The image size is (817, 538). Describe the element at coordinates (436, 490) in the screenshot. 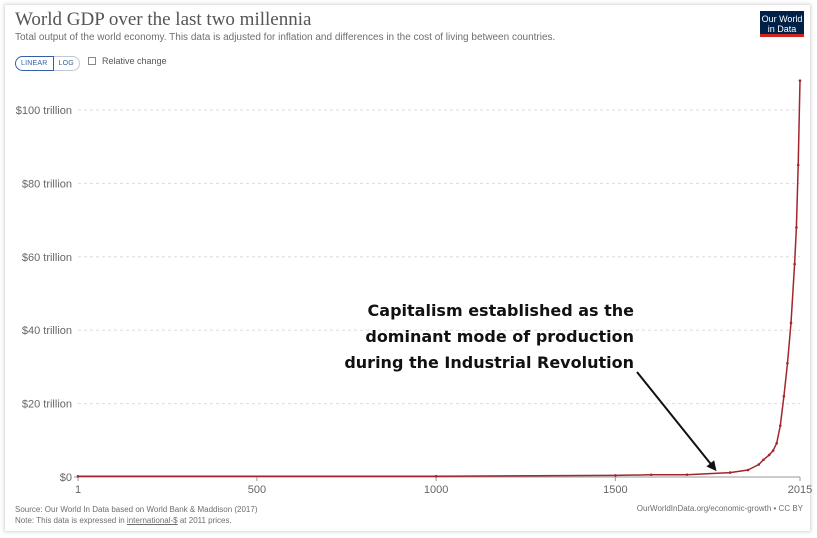

I see `x-tick-label: 1000` at that location.